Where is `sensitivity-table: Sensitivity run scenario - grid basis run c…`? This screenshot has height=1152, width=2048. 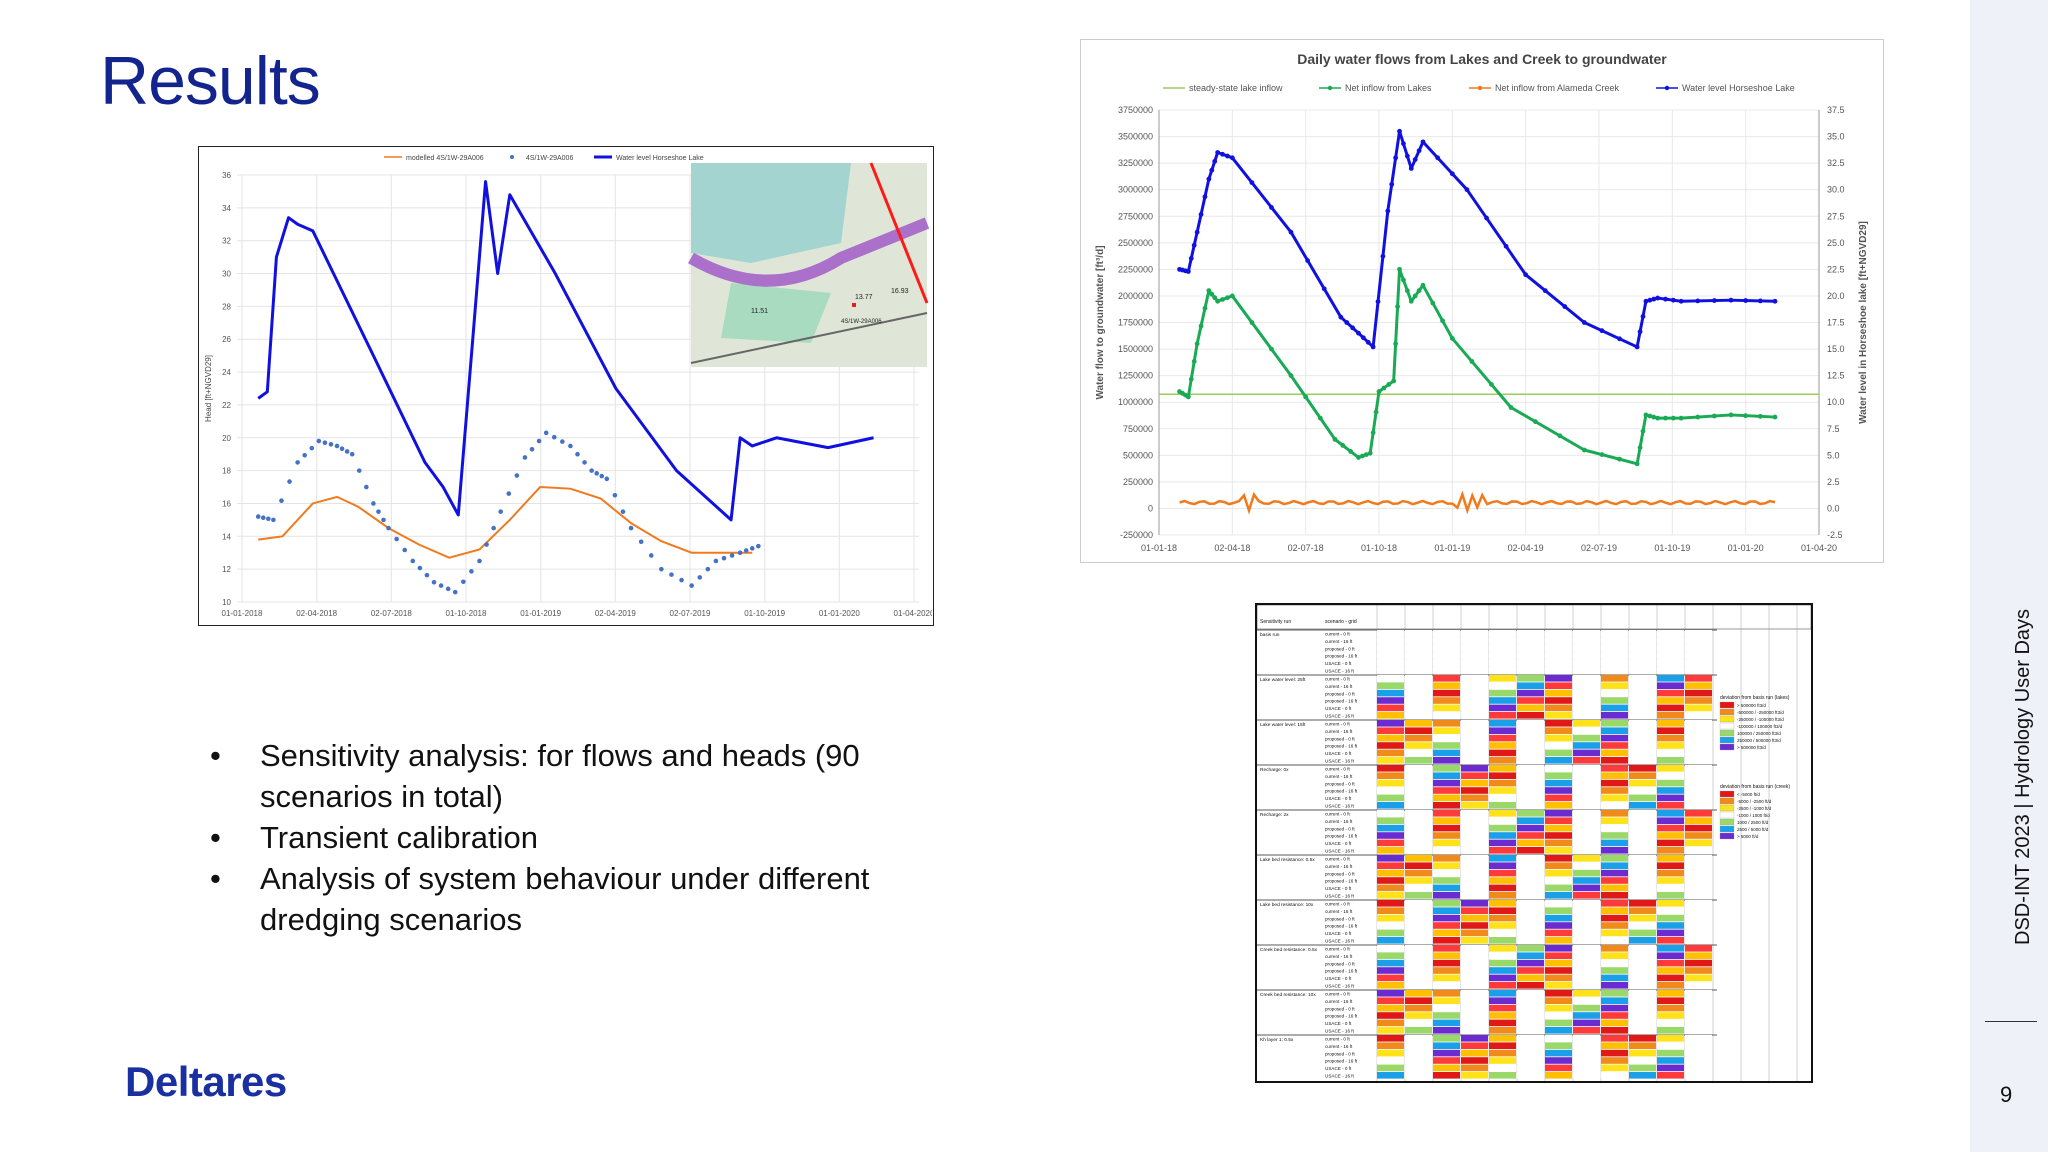
sensitivity-table: Sensitivity run scenario - grid basis run c… is located at coordinates (1534, 843).